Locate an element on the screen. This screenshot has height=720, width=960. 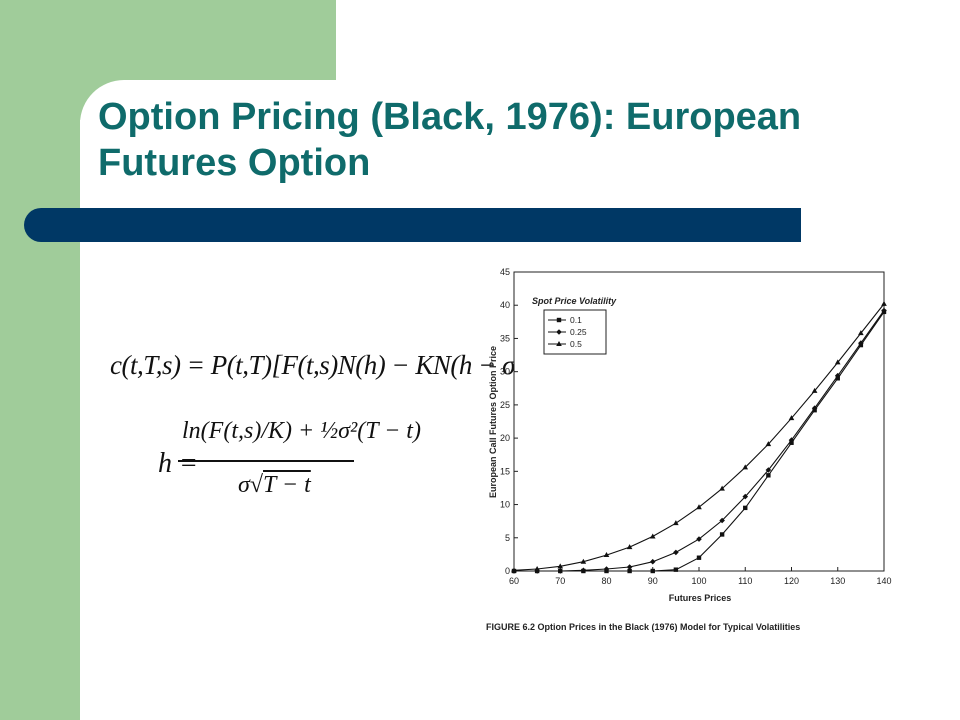
legend-entry-label: 0.5 is located at coordinates (576, 344).